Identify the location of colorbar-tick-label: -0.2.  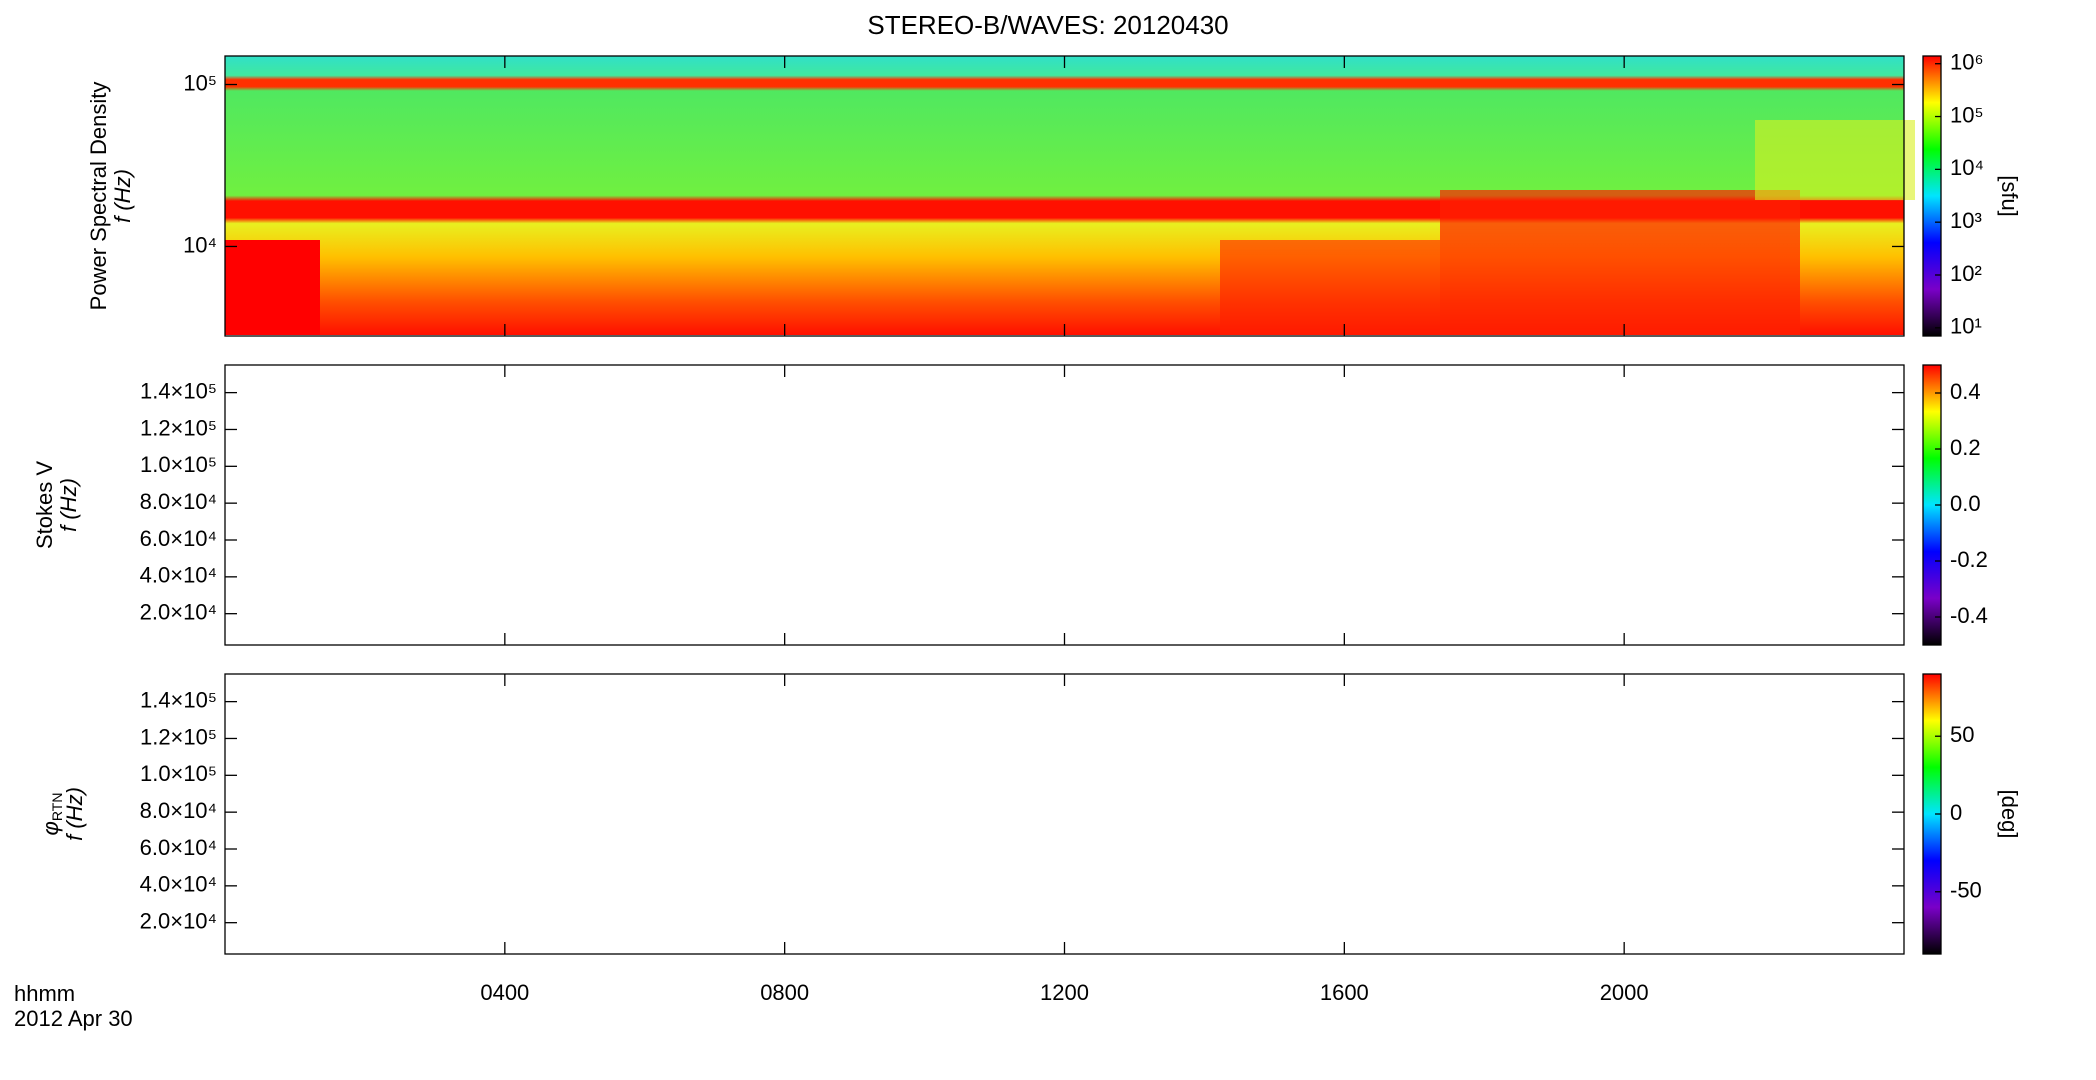
(1969, 559).